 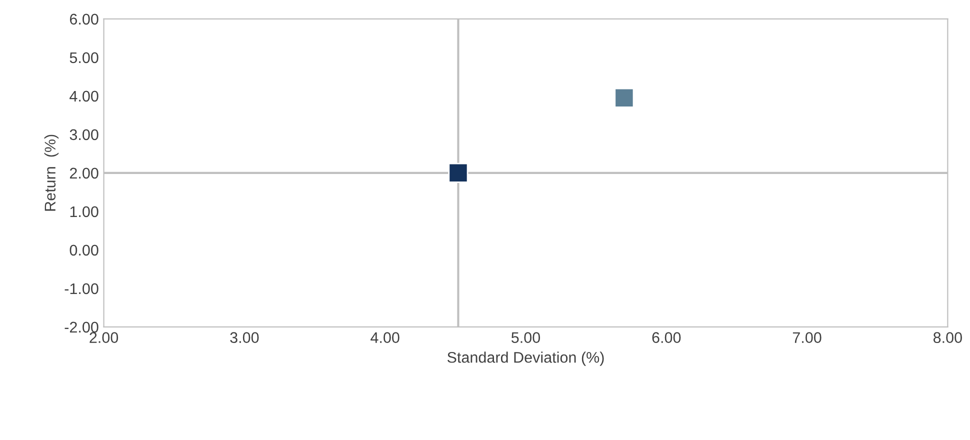 What do you see at coordinates (525, 338) in the screenshot?
I see `x-tick-label: 5.00` at bounding box center [525, 338].